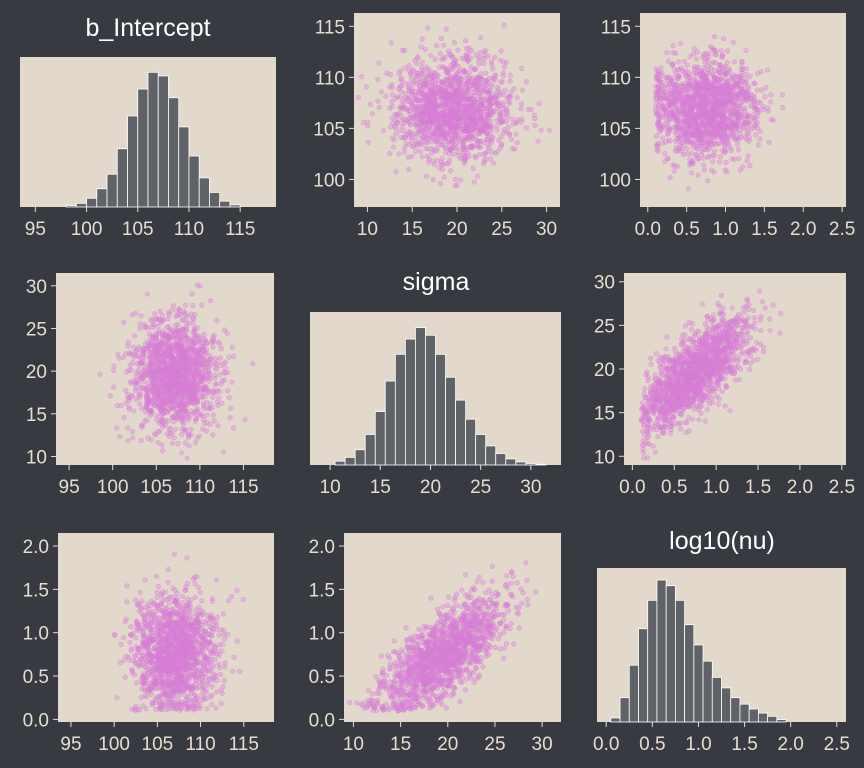 This screenshot has height=768, width=864. What do you see at coordinates (480, 487) in the screenshot?
I see `x-tick-label: 25` at bounding box center [480, 487].